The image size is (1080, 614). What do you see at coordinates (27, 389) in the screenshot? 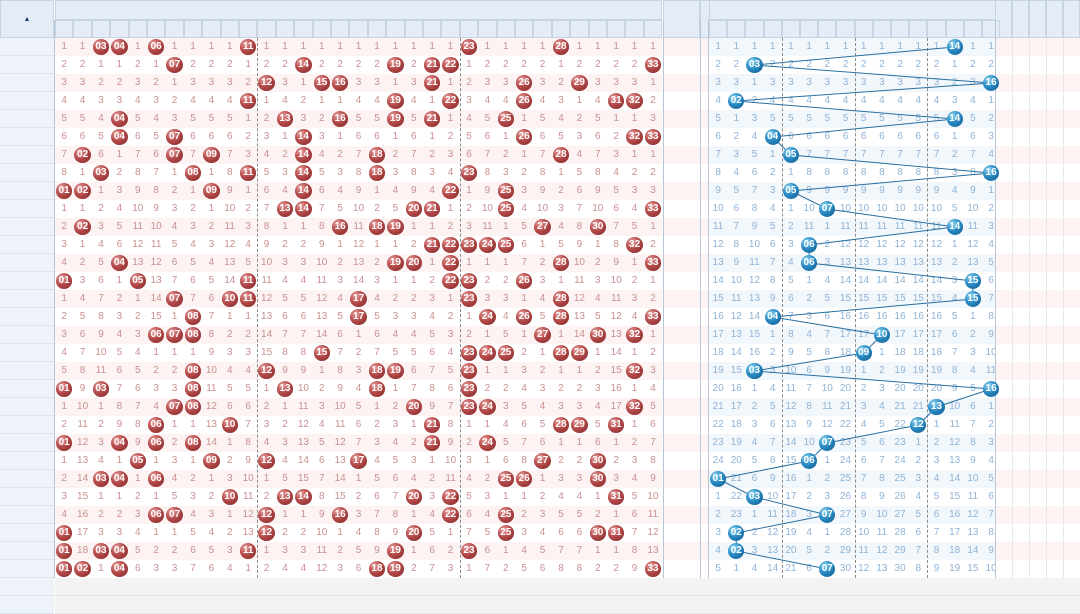
I see `period-cell` at bounding box center [27, 389].